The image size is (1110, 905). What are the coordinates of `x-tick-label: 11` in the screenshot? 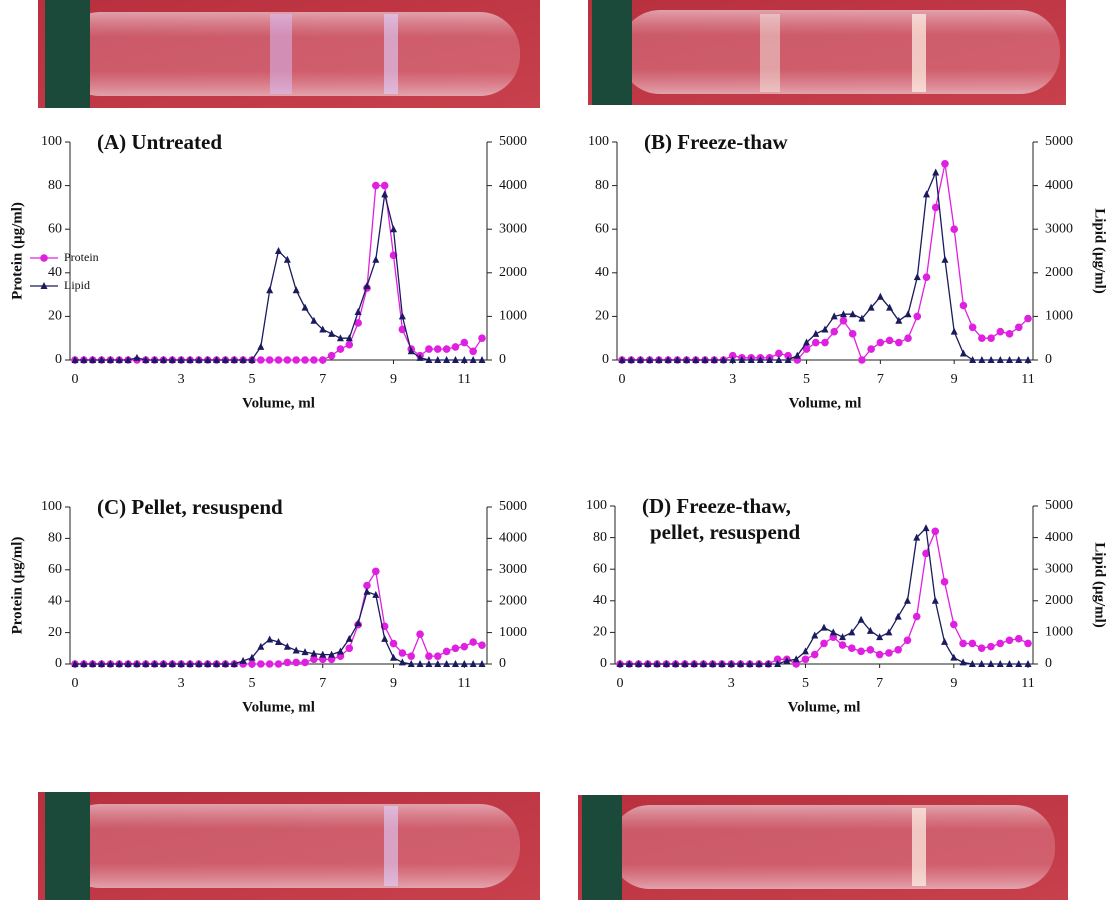 It's located at (464, 379).